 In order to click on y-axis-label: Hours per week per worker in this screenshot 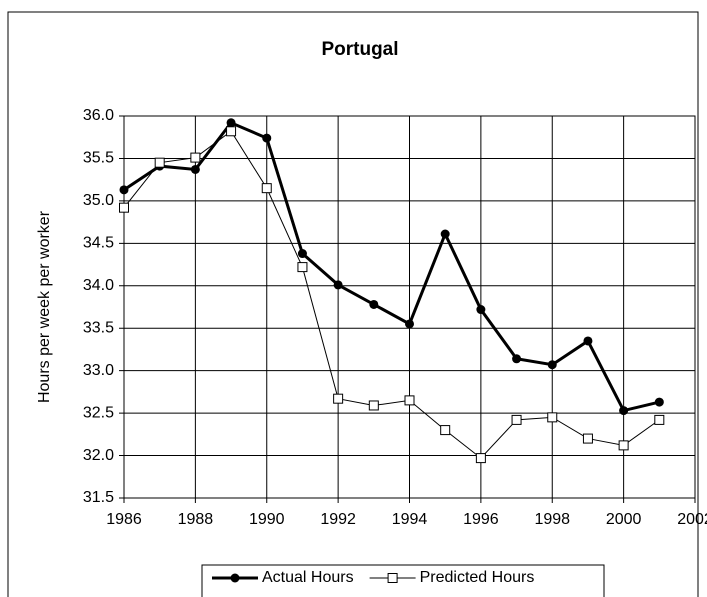, I will do `click(44, 306)`.